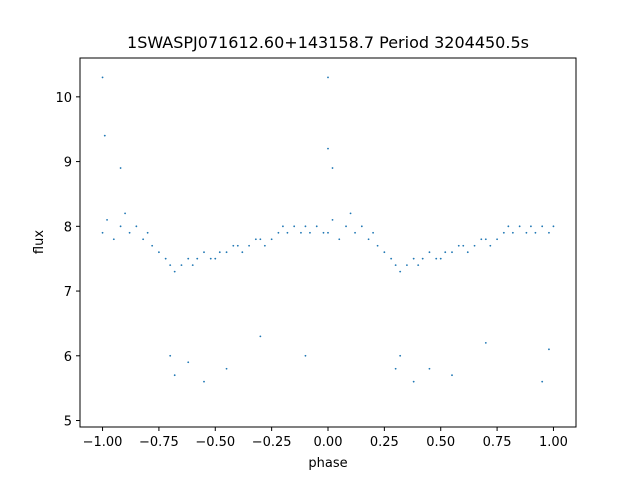 The image size is (640, 480). I want to click on x-tick-label: −0.25, so click(272, 442).